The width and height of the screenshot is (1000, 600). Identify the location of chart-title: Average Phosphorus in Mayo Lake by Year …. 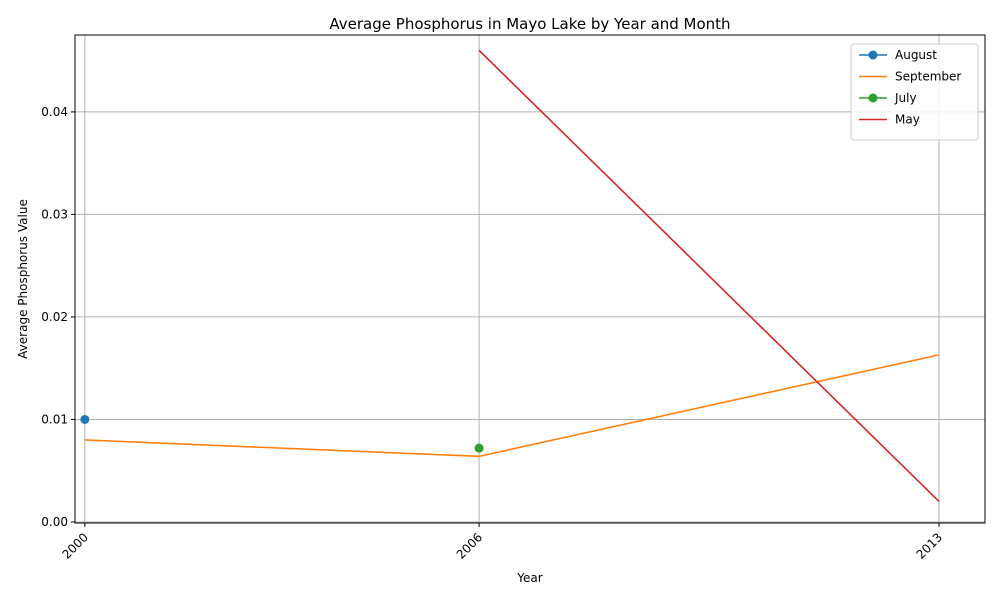
(529, 24).